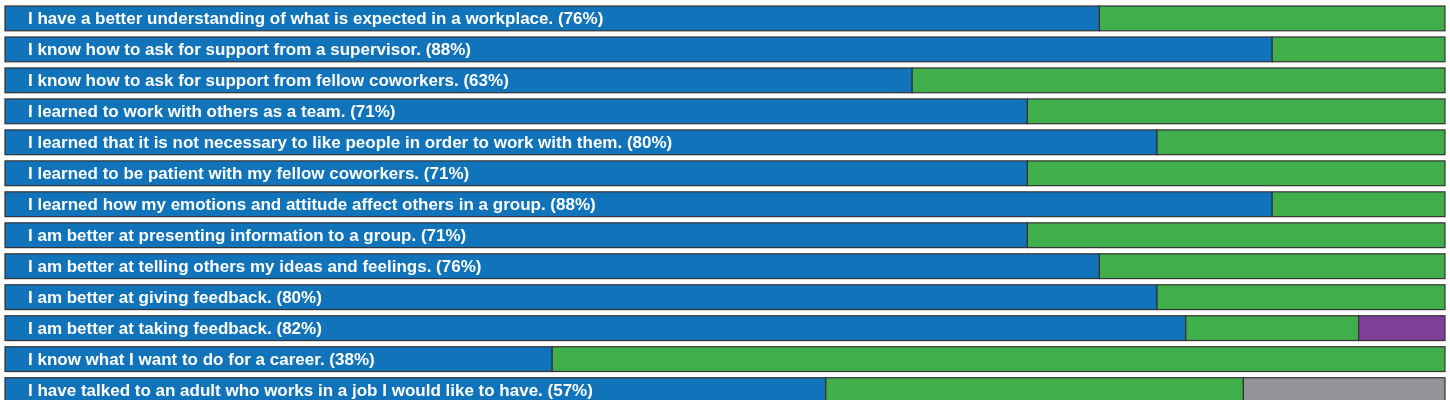 The image size is (1450, 400). What do you see at coordinates (224, 50) in the screenshot?
I see `y-tick-label: I know how to ask for support from a supervisor.` at bounding box center [224, 50].